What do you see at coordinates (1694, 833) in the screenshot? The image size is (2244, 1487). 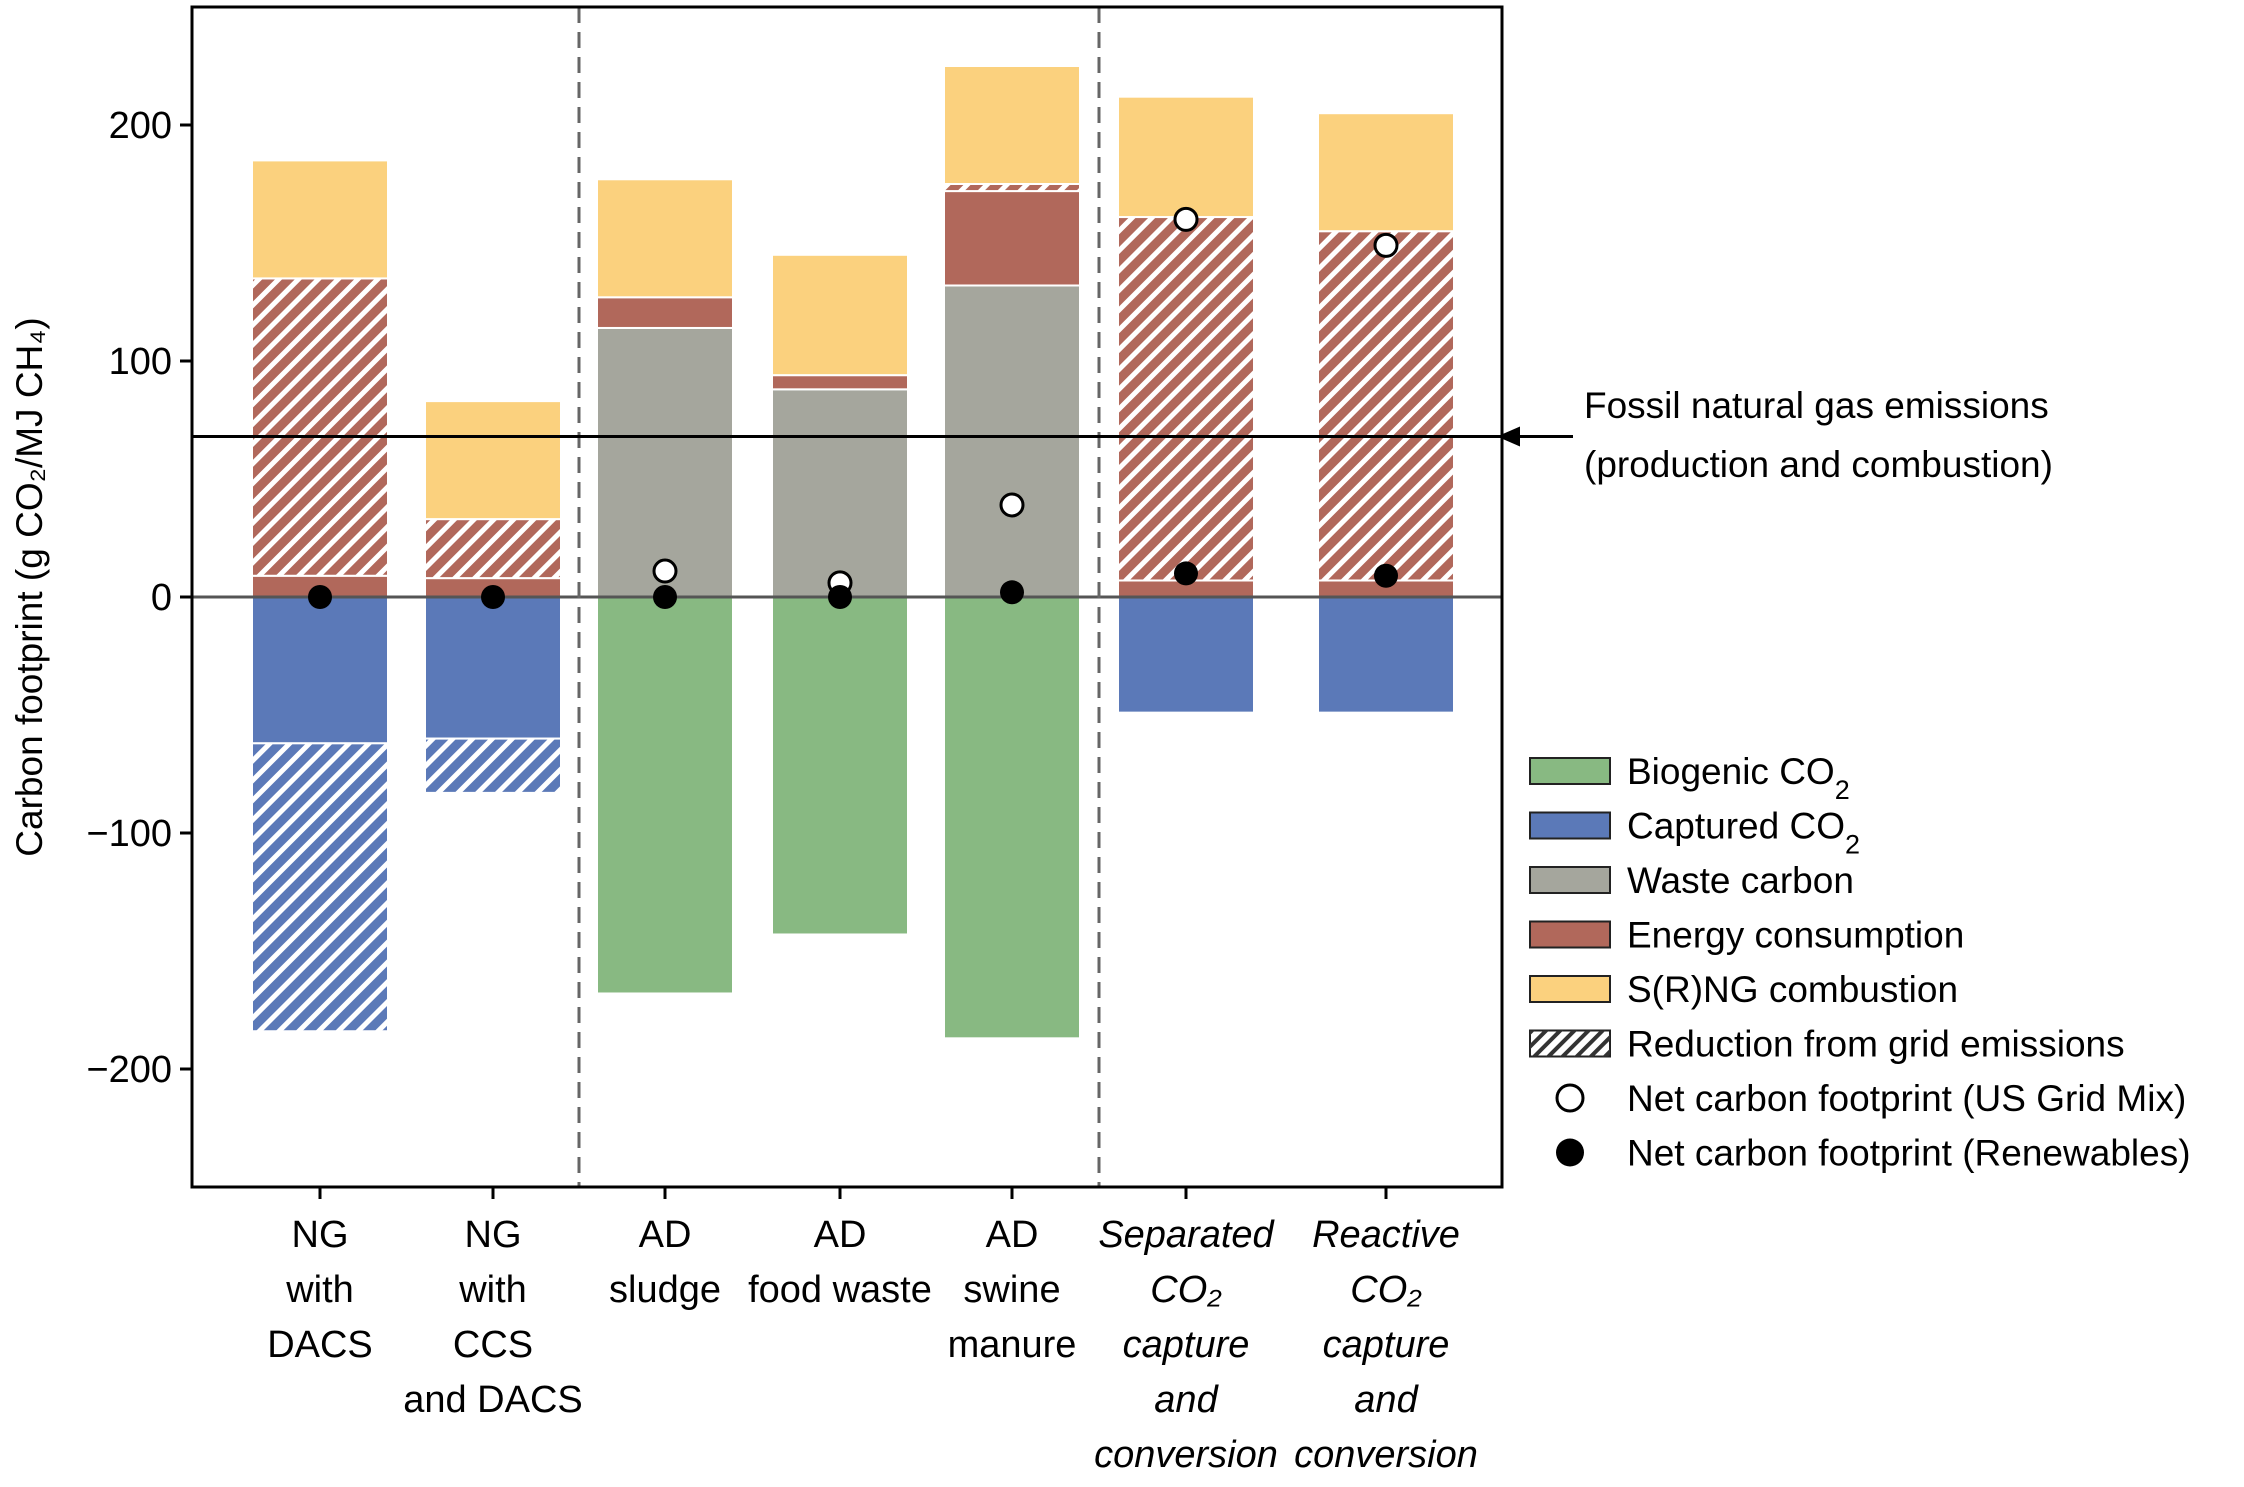 I see `legend-entry: Captured CO2` at bounding box center [1694, 833].